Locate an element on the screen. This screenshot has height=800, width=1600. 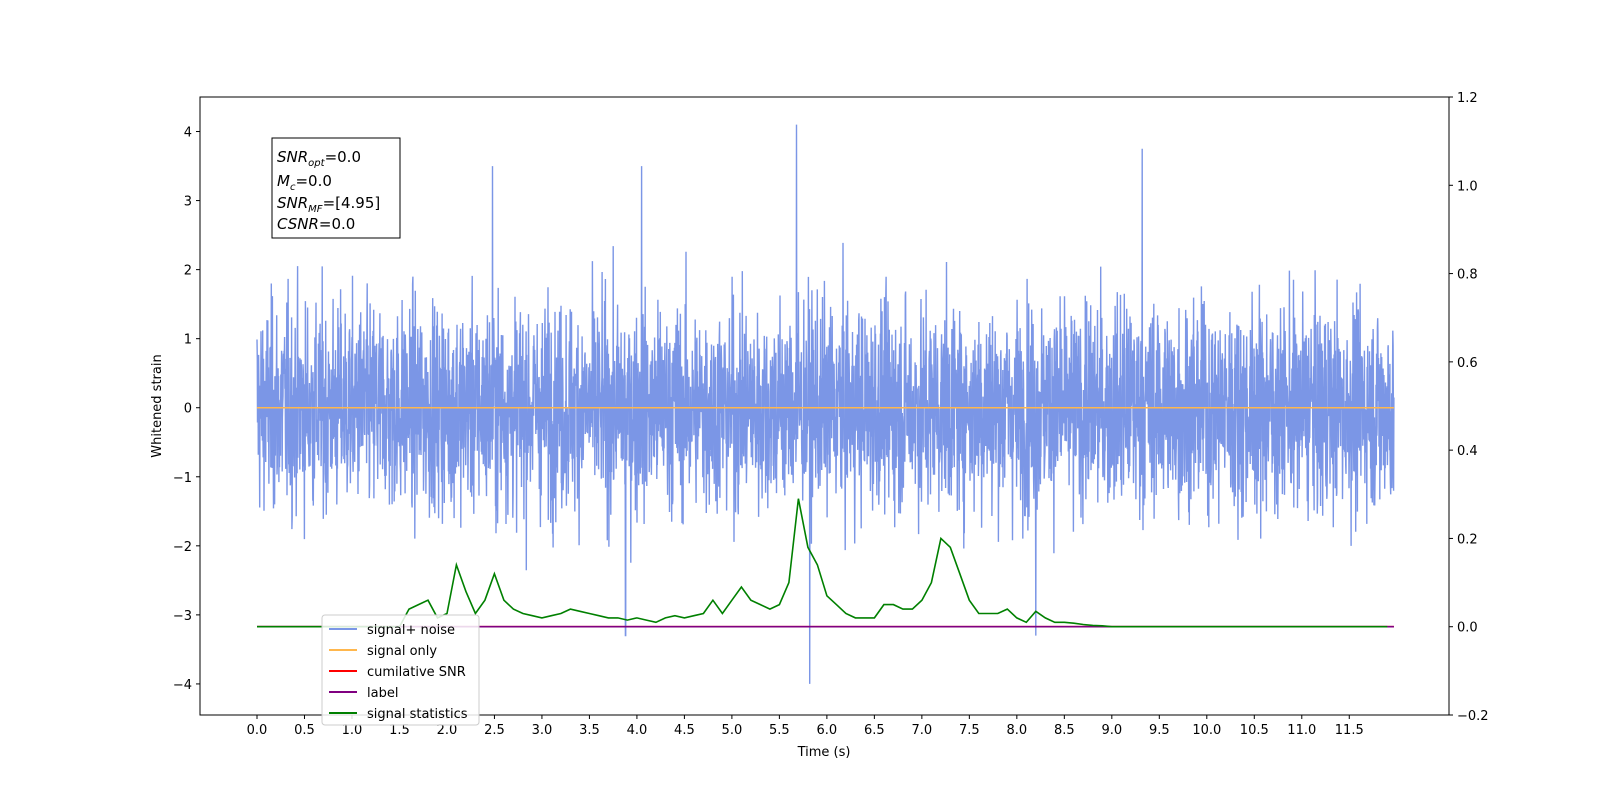
stat-csnr: CSNR=0.0 is located at coordinates (316, 224).